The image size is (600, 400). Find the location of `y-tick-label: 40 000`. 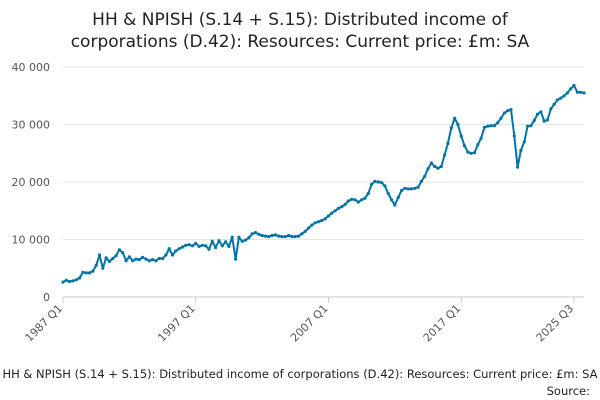

y-tick-label: 40 000 is located at coordinates (31, 67).